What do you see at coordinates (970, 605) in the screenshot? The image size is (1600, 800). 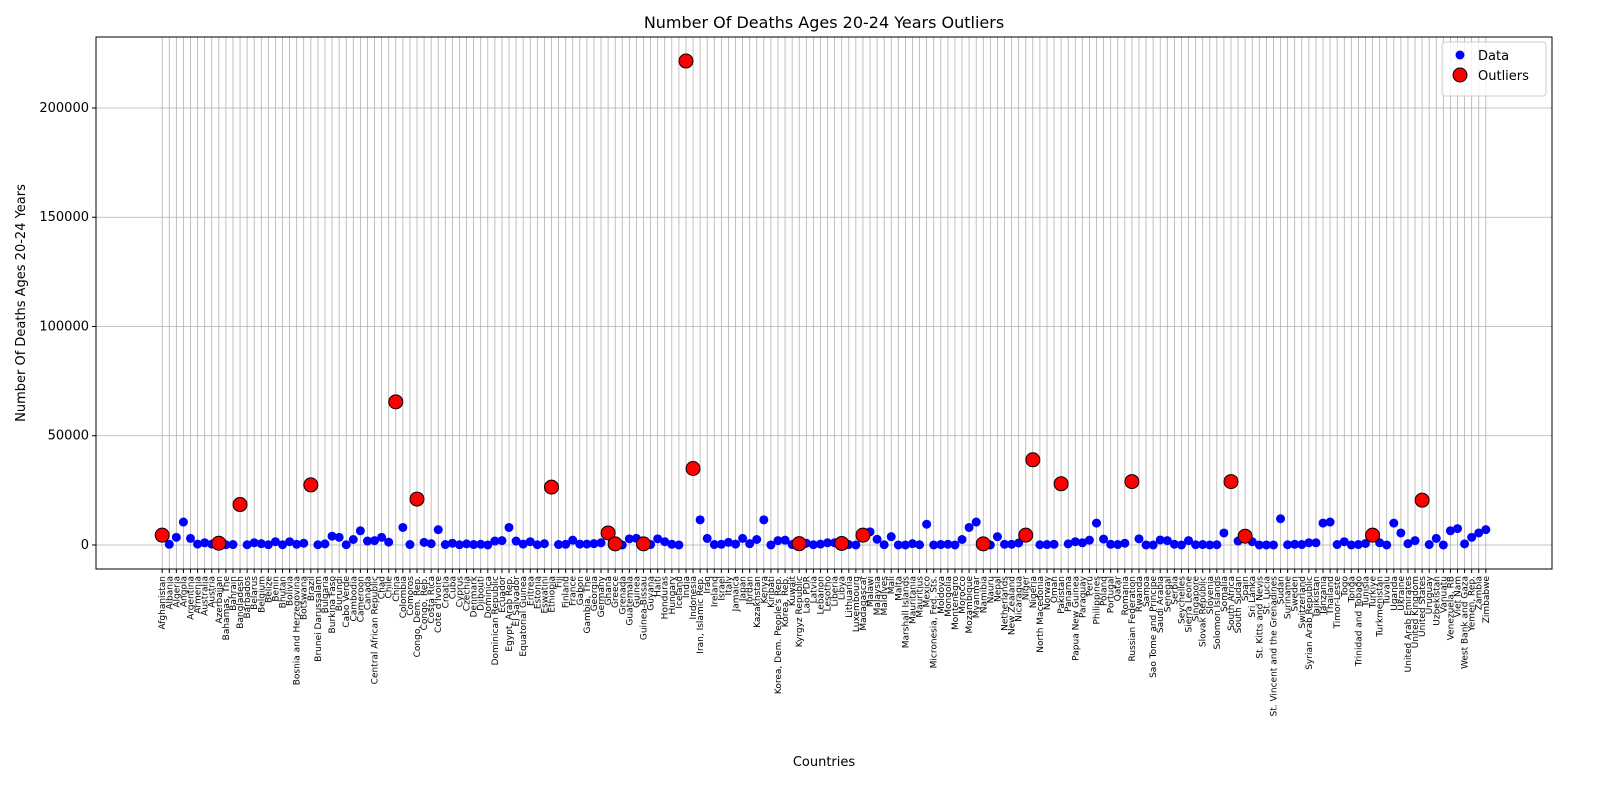 I see `x-tick-label: Mozambique` at bounding box center [970, 605].